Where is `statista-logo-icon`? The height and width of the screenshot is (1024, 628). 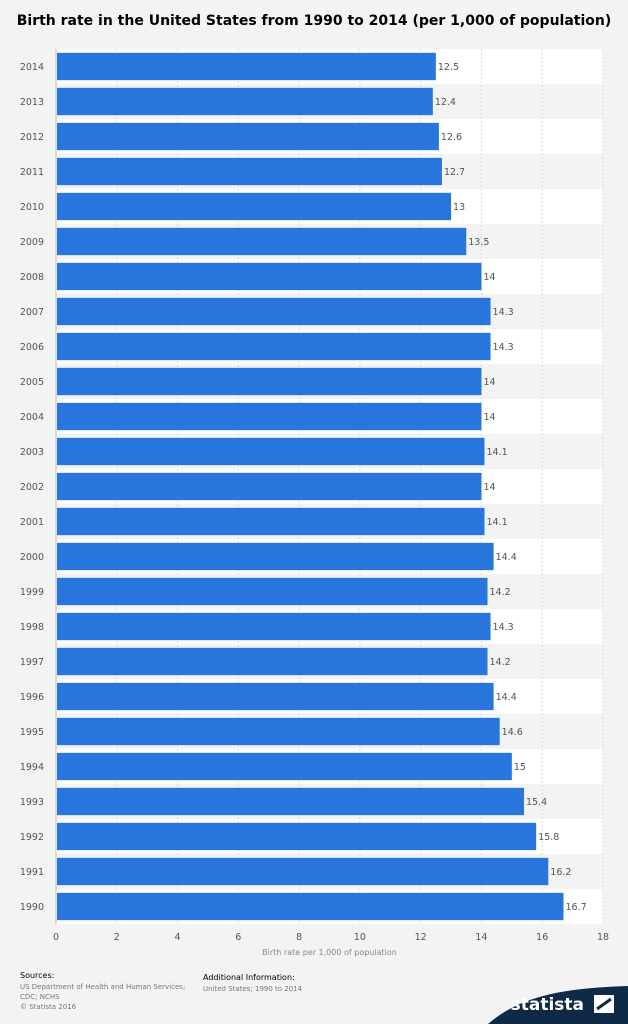 statista-logo-icon is located at coordinates (604, 1004).